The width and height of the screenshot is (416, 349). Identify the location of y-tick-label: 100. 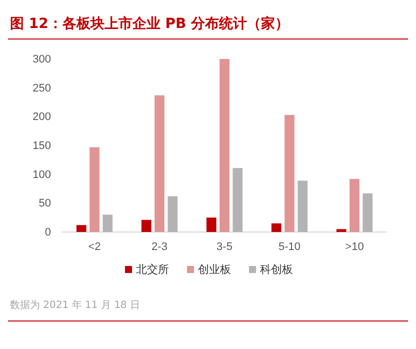
(41, 174).